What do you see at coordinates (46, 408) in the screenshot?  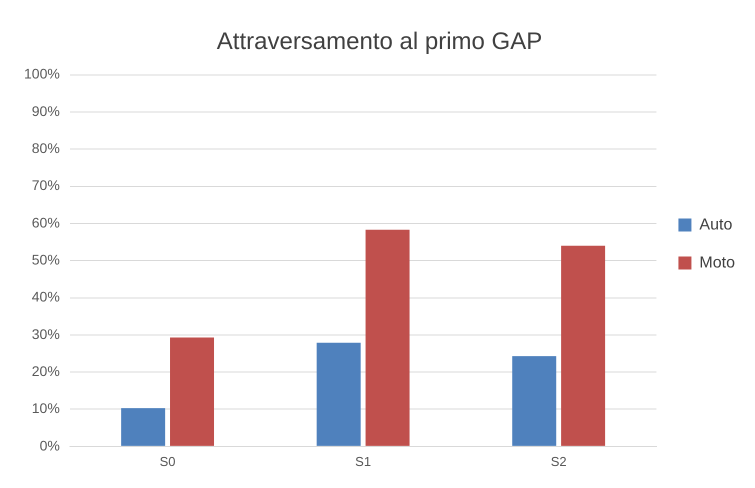 I see `y-tick-label: 10%` at bounding box center [46, 408].